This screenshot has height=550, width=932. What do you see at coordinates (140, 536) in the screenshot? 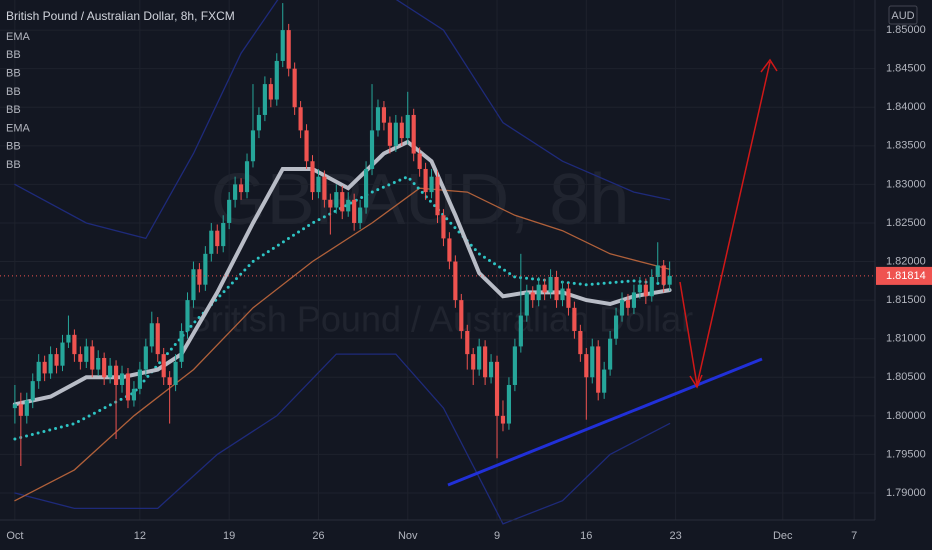
I see `x-tick-label: 12` at bounding box center [140, 536].